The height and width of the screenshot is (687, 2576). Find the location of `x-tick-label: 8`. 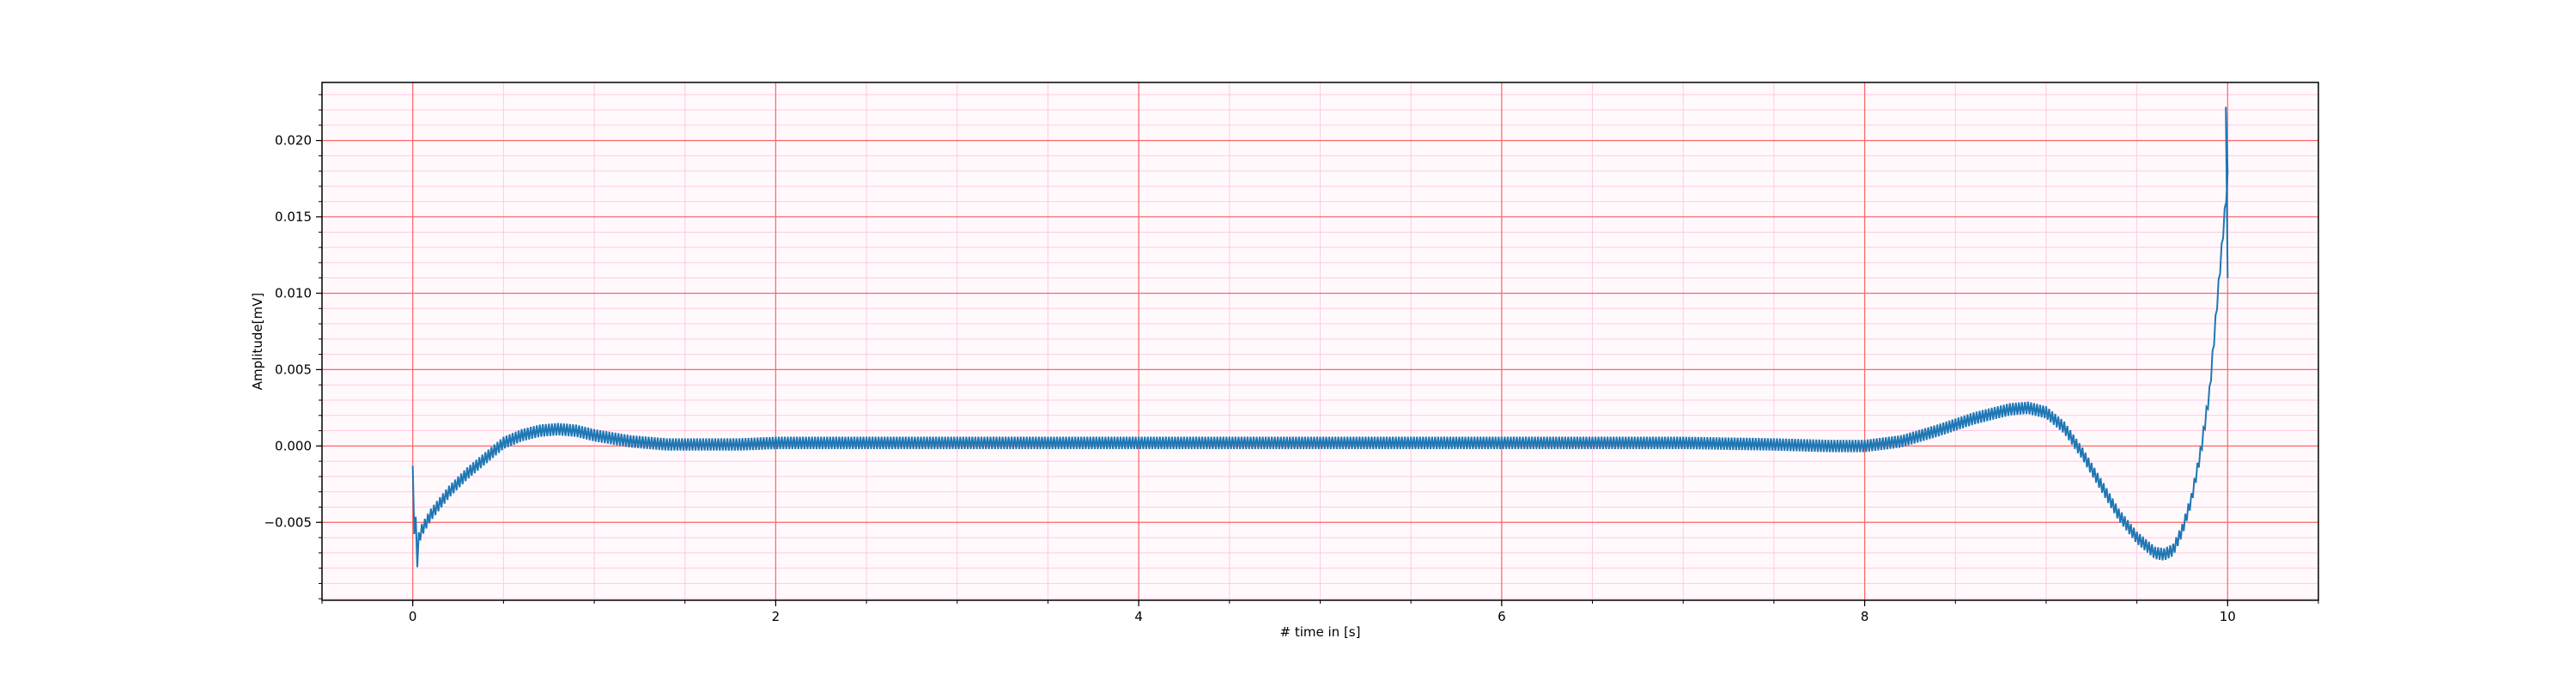

x-tick-label: 8 is located at coordinates (1865, 616).